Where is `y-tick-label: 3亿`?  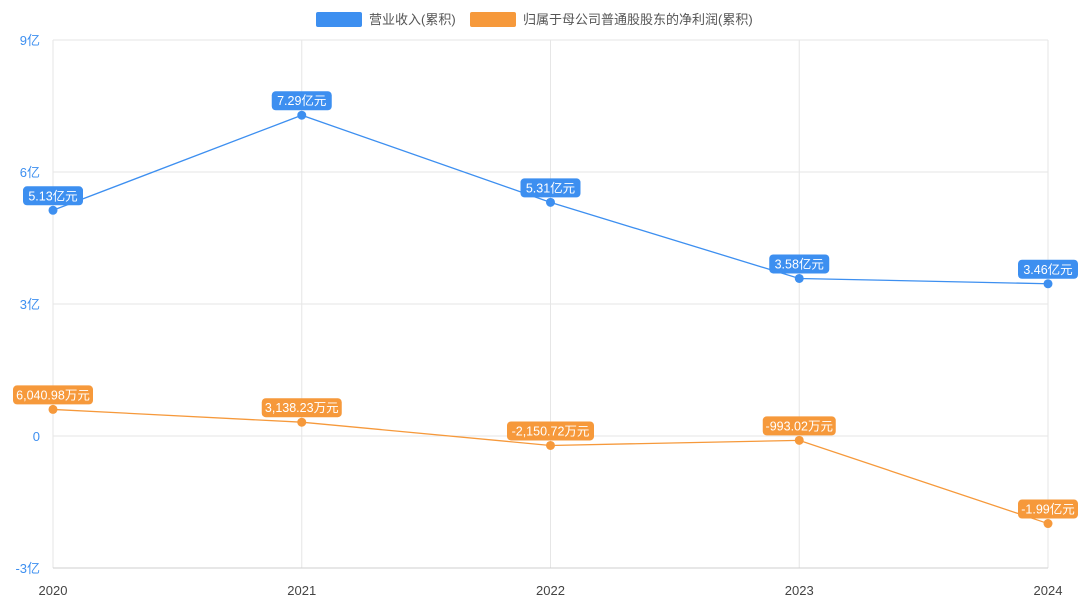 y-tick-label: 3亿 is located at coordinates (30, 304).